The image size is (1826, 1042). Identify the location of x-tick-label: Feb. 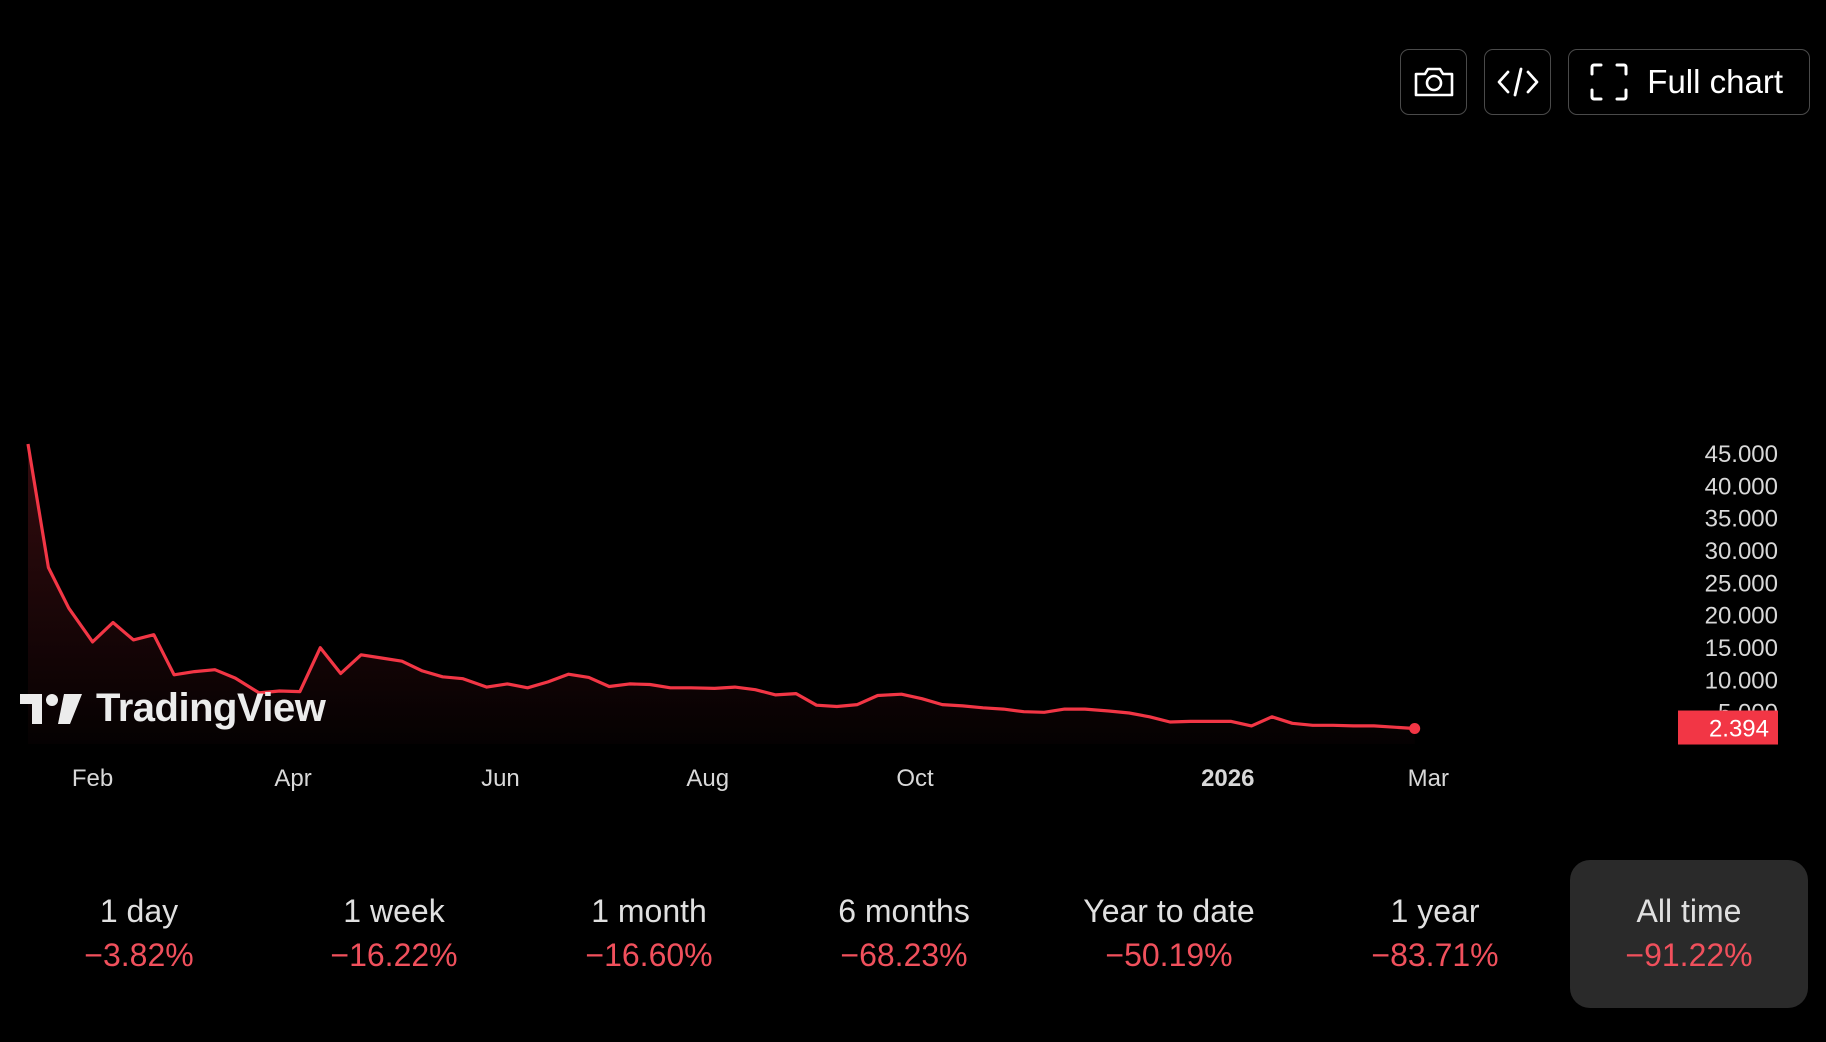
(92, 778).